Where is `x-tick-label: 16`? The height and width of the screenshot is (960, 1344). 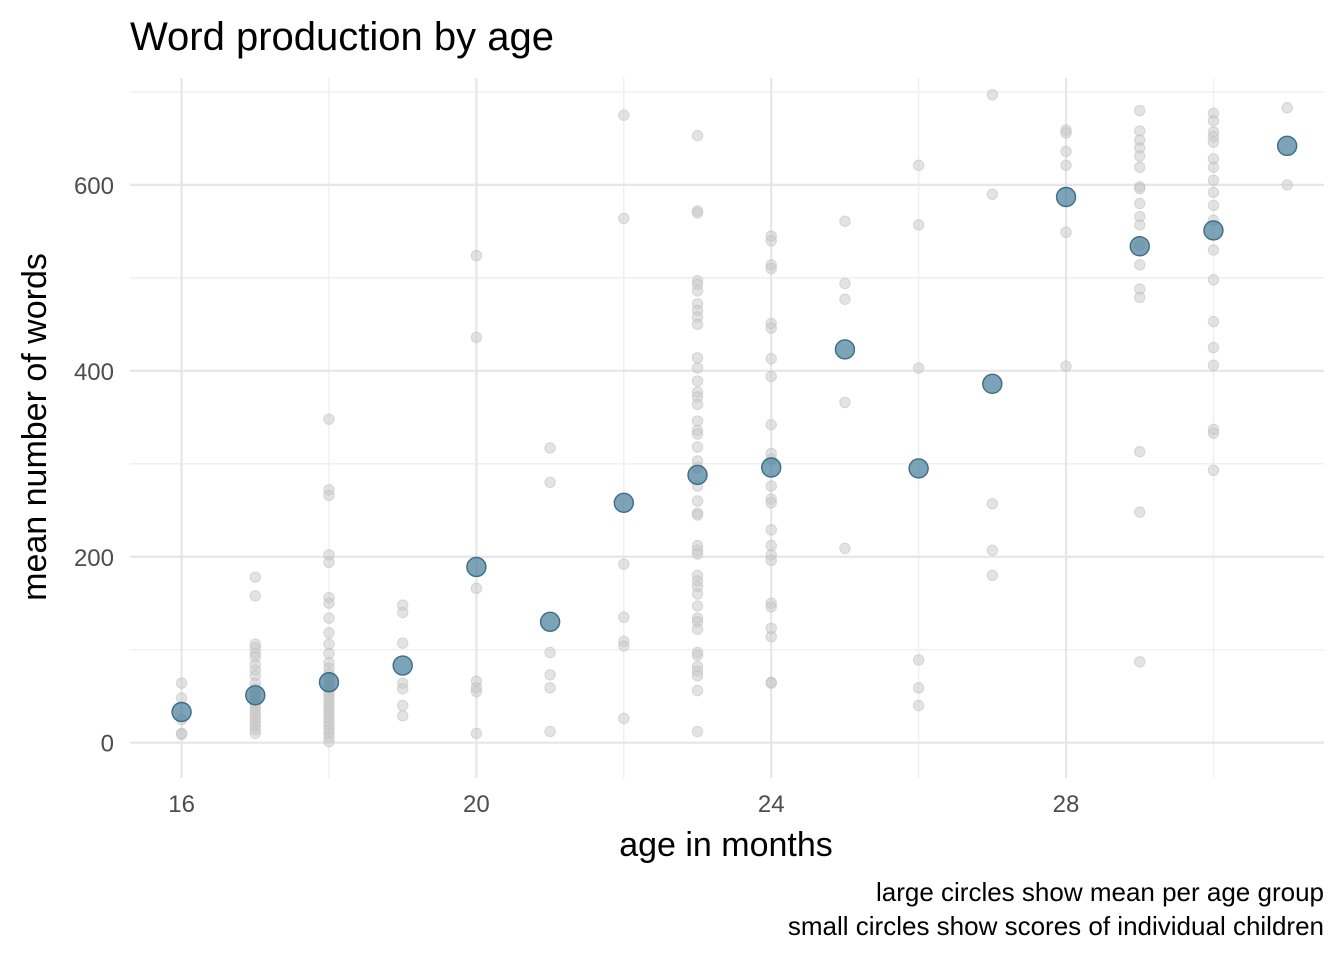
x-tick-label: 16 is located at coordinates (181, 804).